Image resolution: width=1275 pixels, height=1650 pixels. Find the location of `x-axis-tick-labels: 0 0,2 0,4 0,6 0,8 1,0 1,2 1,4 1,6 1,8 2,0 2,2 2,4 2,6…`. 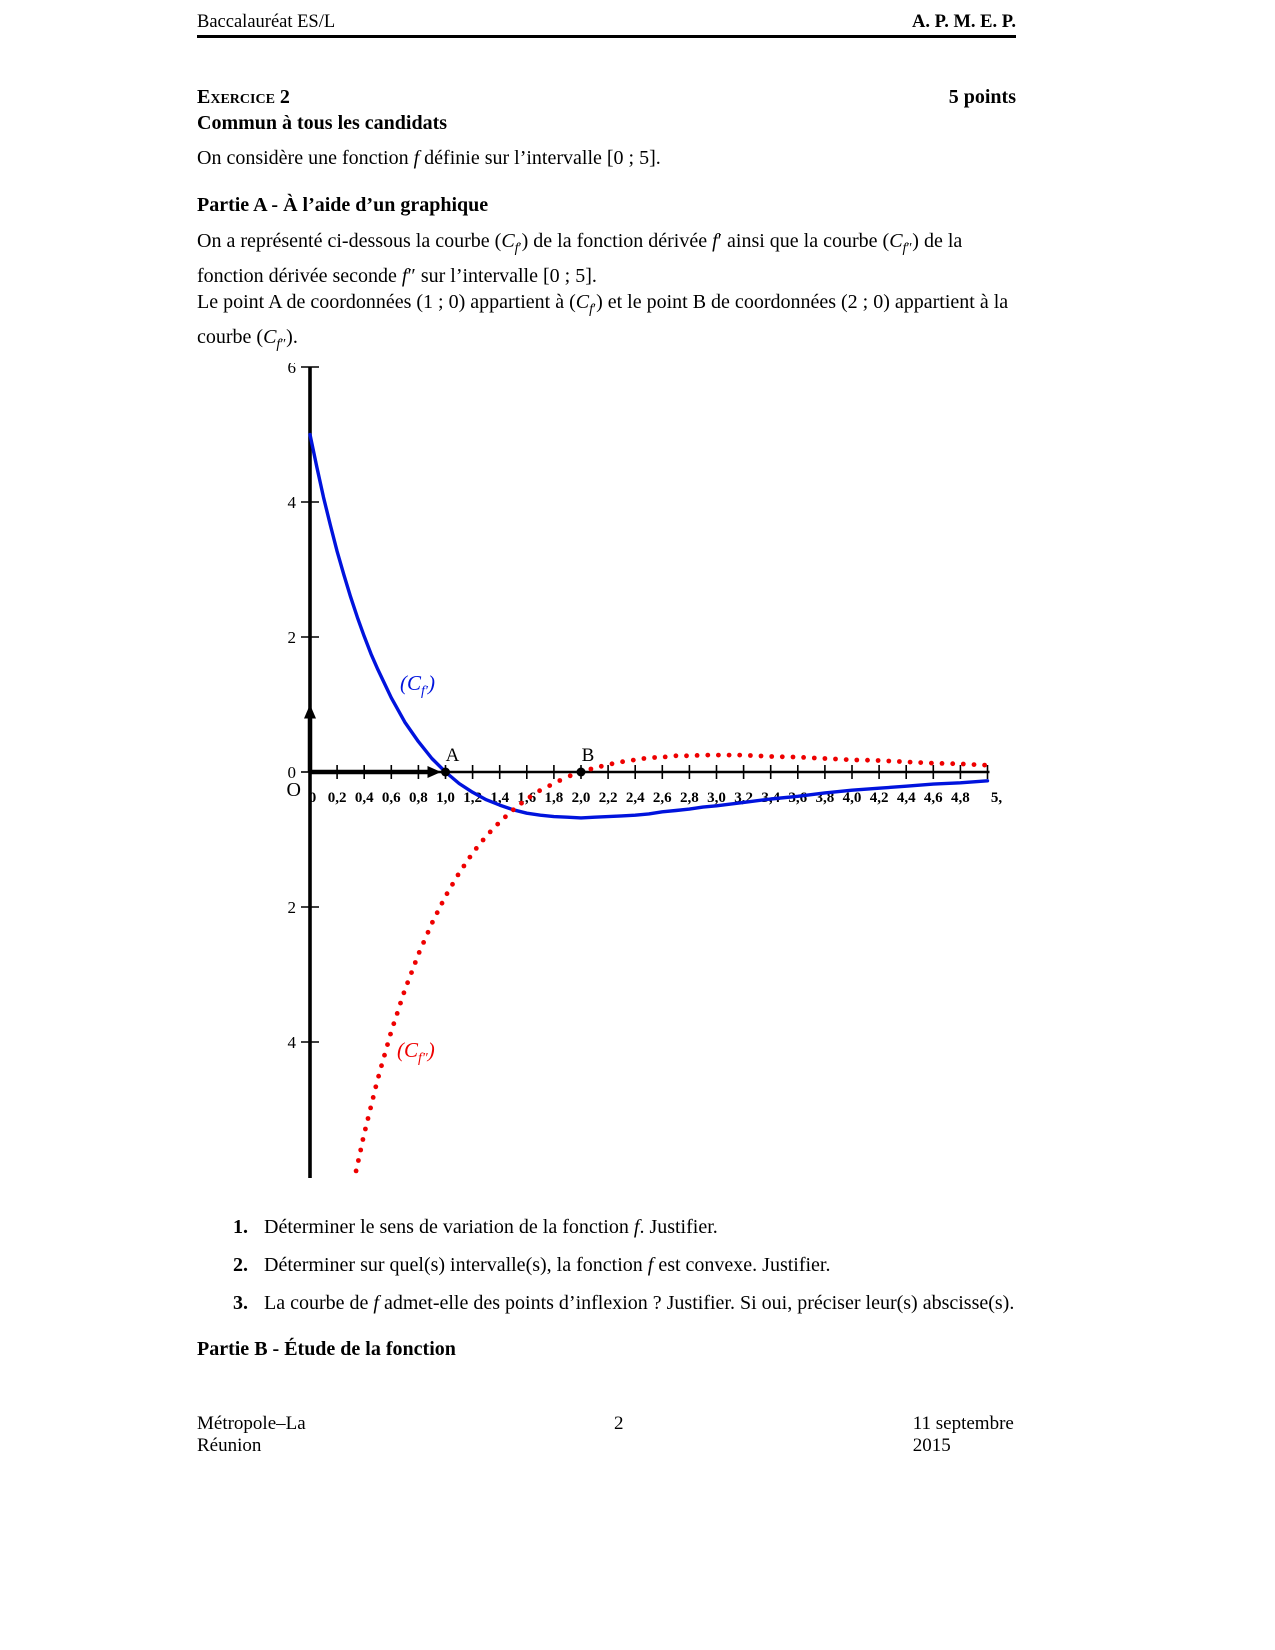

x-axis-tick-labels: 0 0,2 0,4 0,6 0,8 1,0 1,2 1,4 1,6 1,8 2,0 2,2 2,4 2,6… is located at coordinates (656, 798).